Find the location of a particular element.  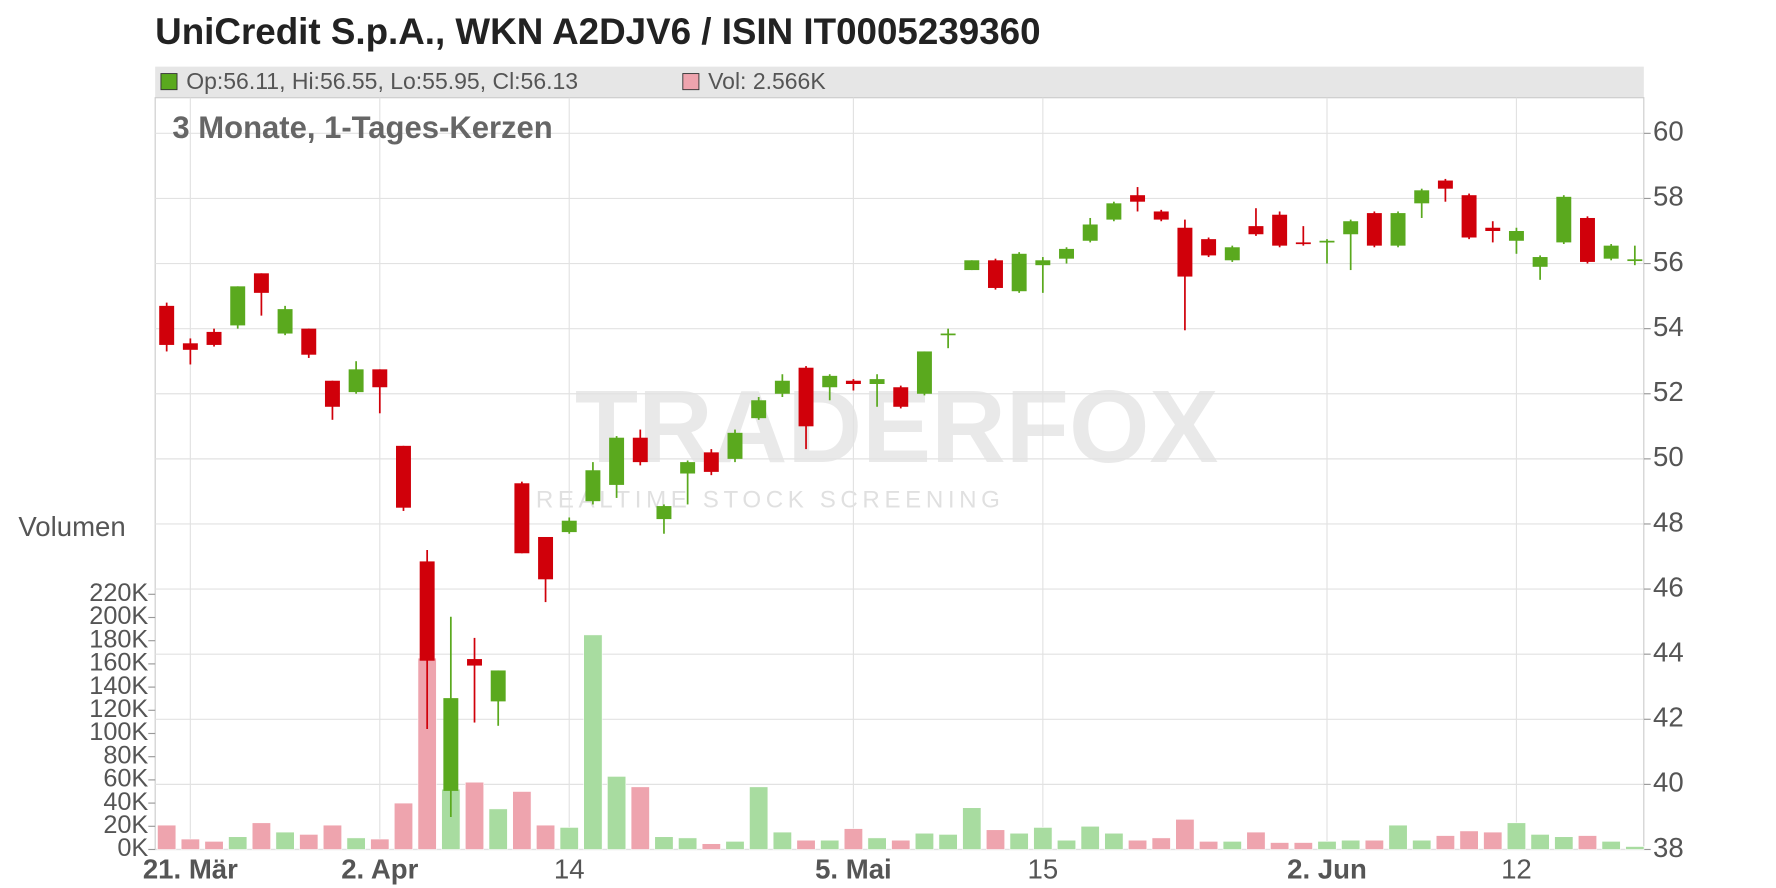

y2-tick-label: 220K is located at coordinates (118, 593).